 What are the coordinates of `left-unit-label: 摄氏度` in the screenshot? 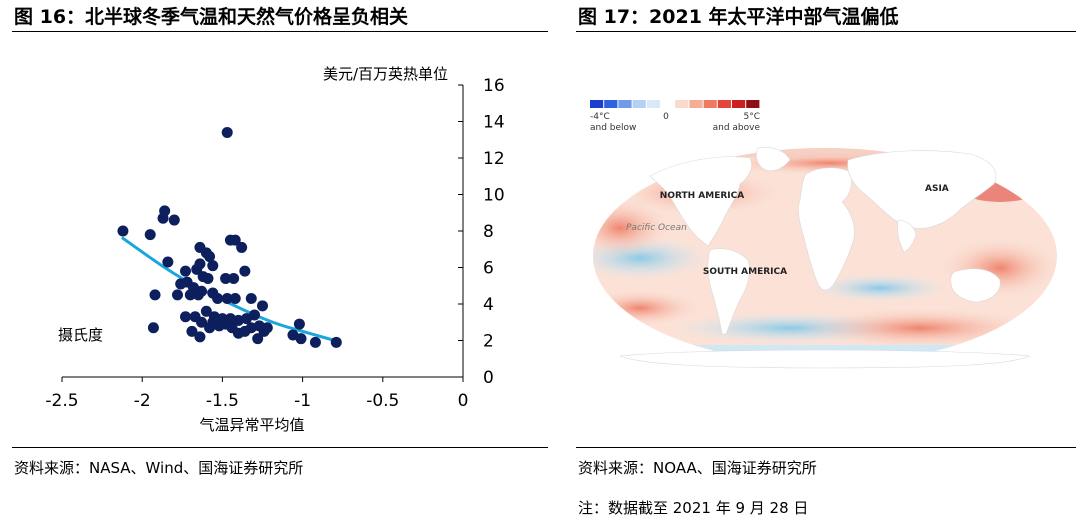 It's located at (80, 335).